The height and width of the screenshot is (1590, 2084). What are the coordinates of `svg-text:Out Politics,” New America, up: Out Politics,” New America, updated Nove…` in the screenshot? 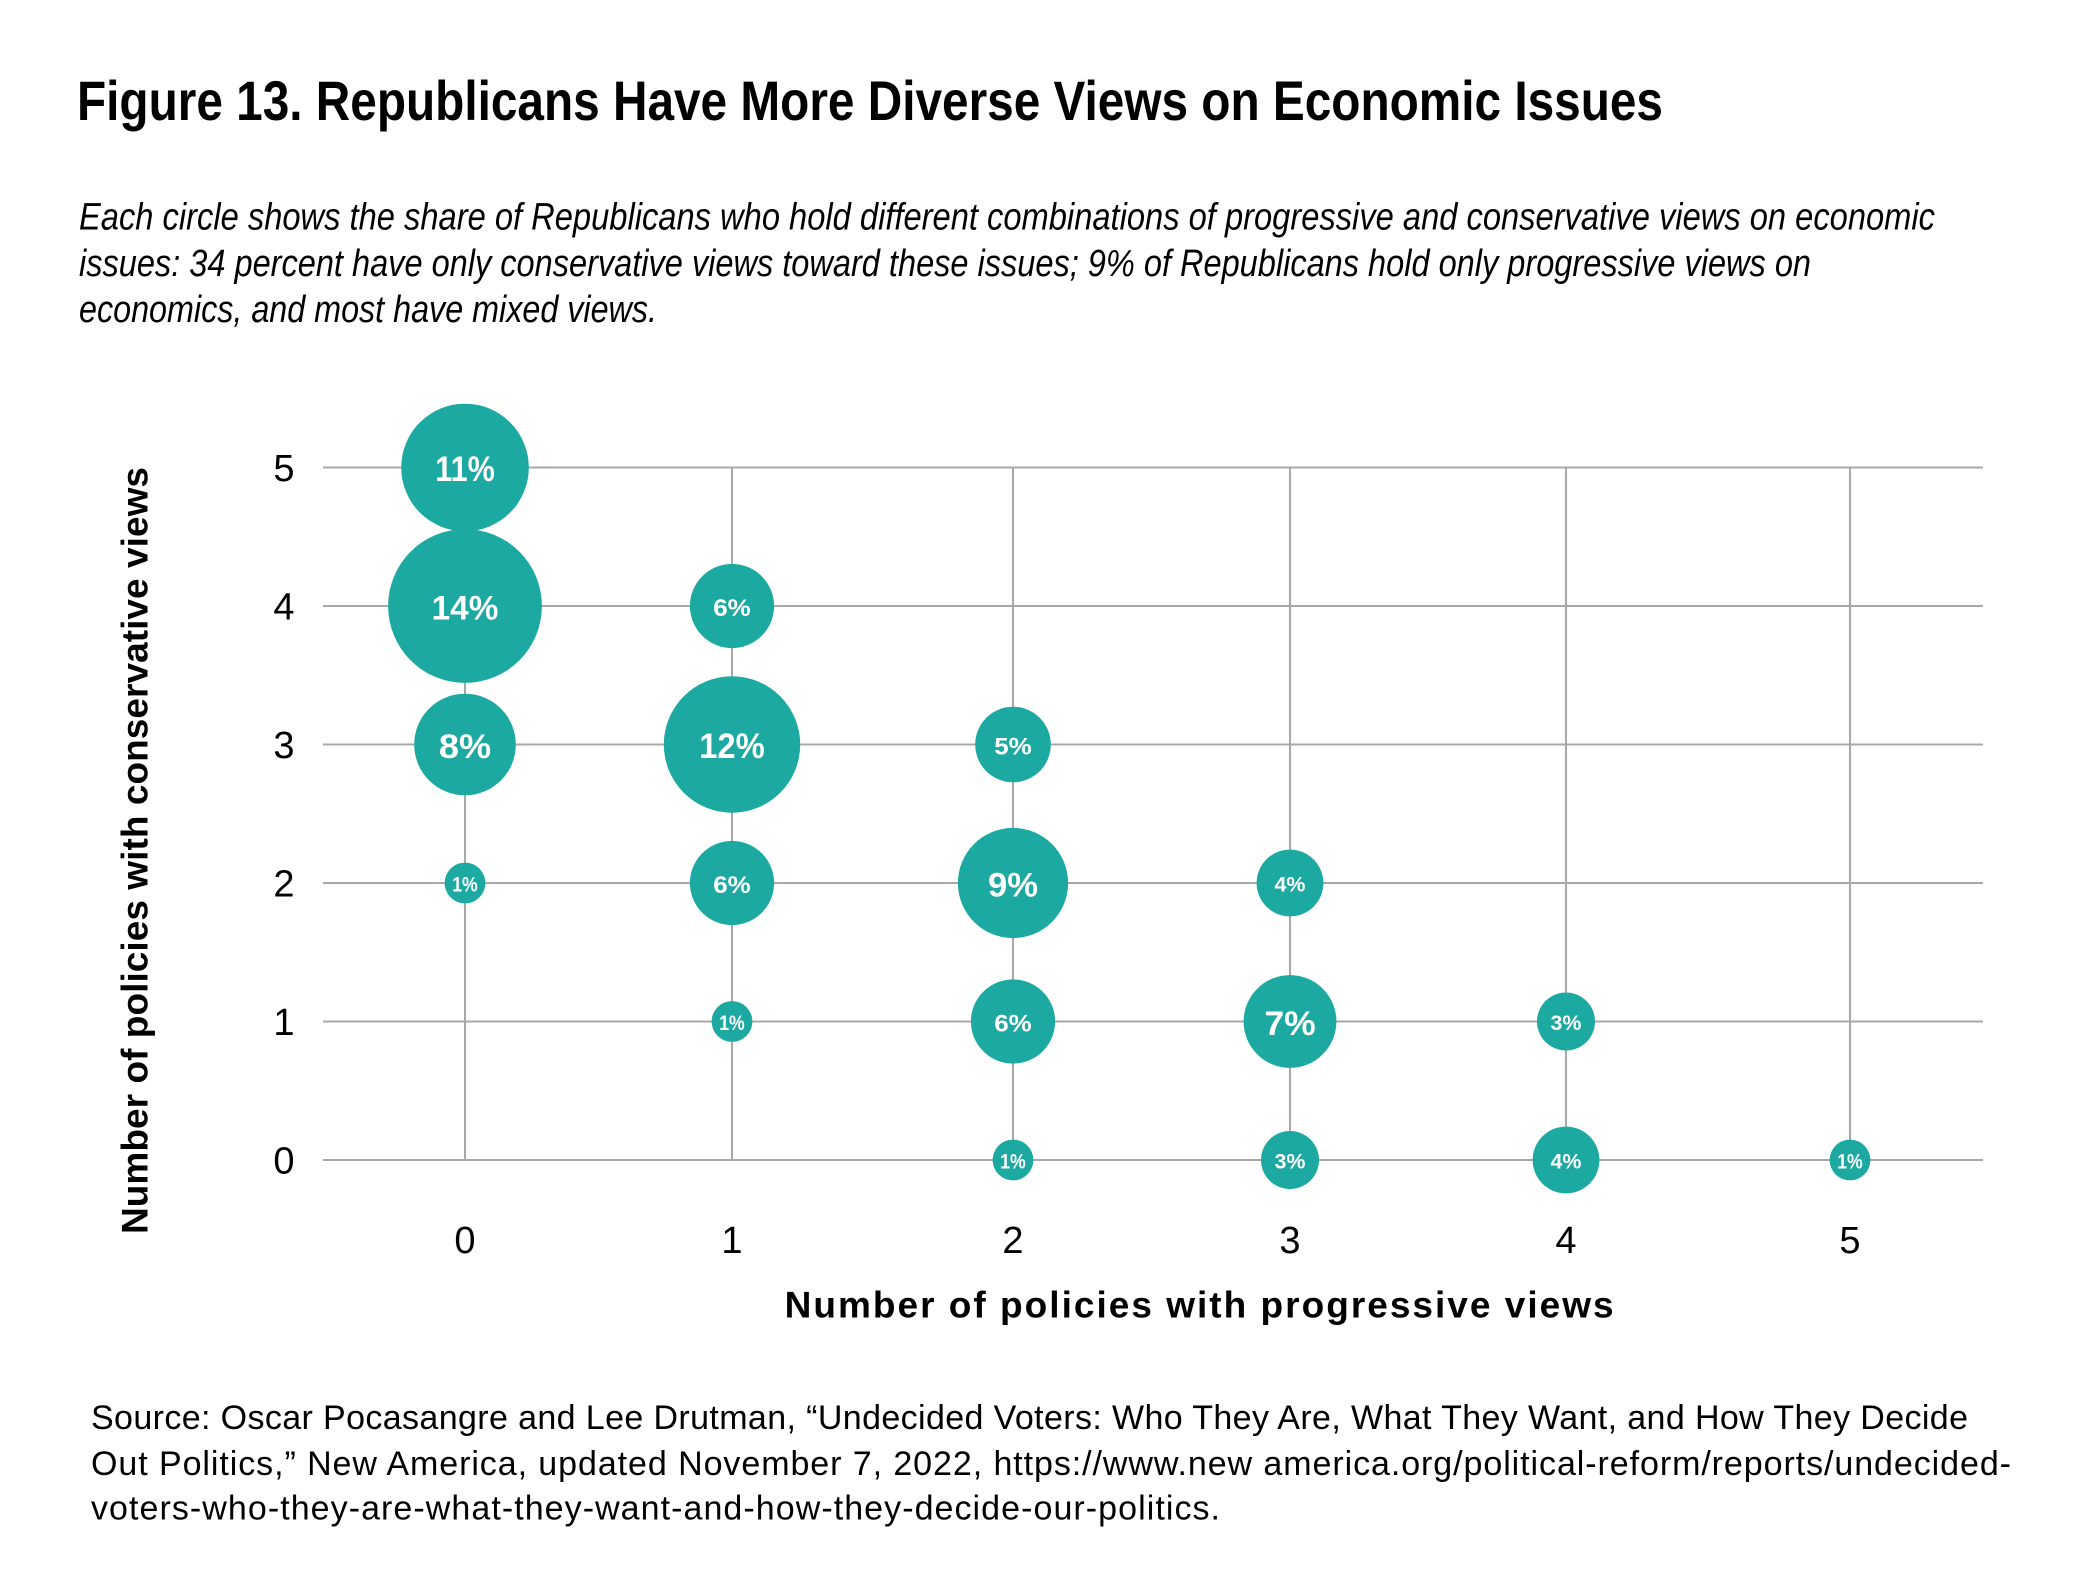 It's located at (1051, 1464).